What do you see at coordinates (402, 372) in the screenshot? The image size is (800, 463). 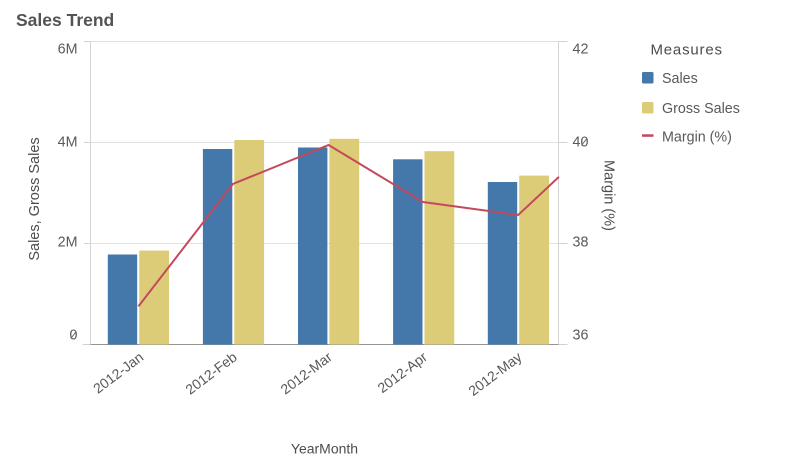 I see `svg-text: 2012-Apr` at bounding box center [402, 372].